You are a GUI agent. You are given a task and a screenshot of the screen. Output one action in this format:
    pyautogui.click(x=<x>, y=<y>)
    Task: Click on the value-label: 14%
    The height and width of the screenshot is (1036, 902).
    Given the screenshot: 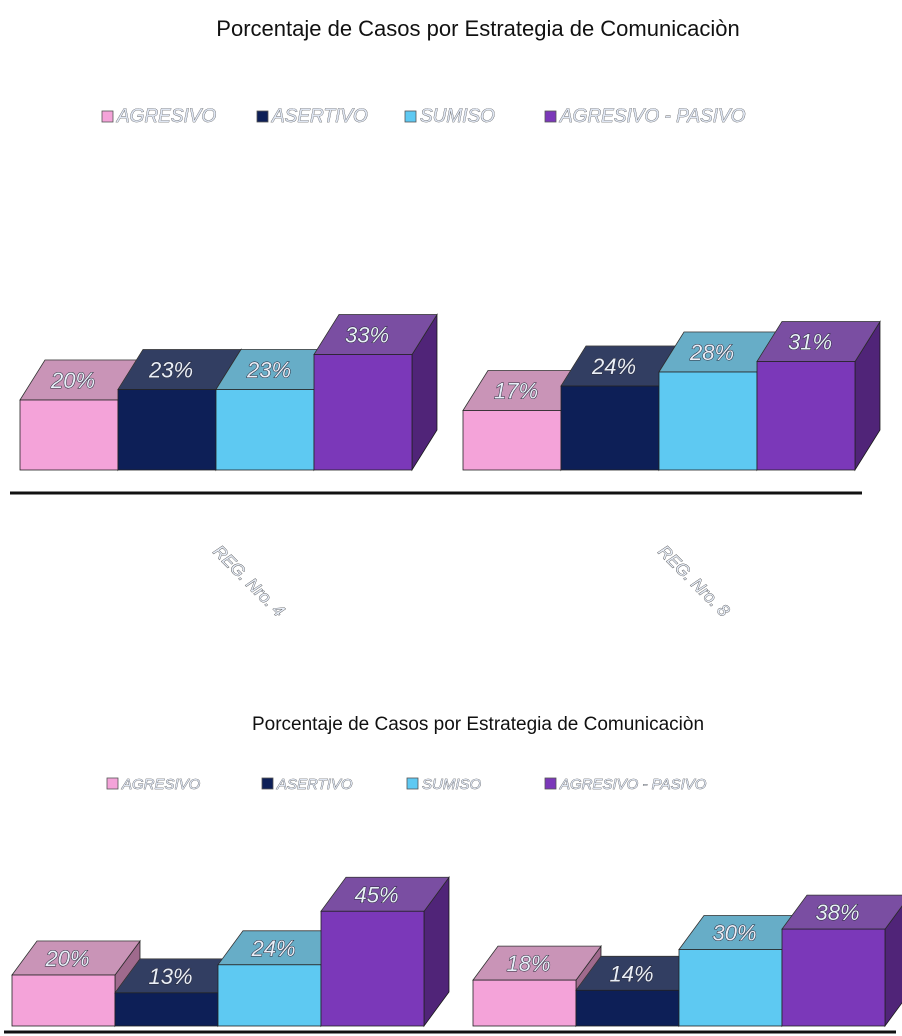 What is the action you would take?
    pyautogui.click(x=631, y=973)
    